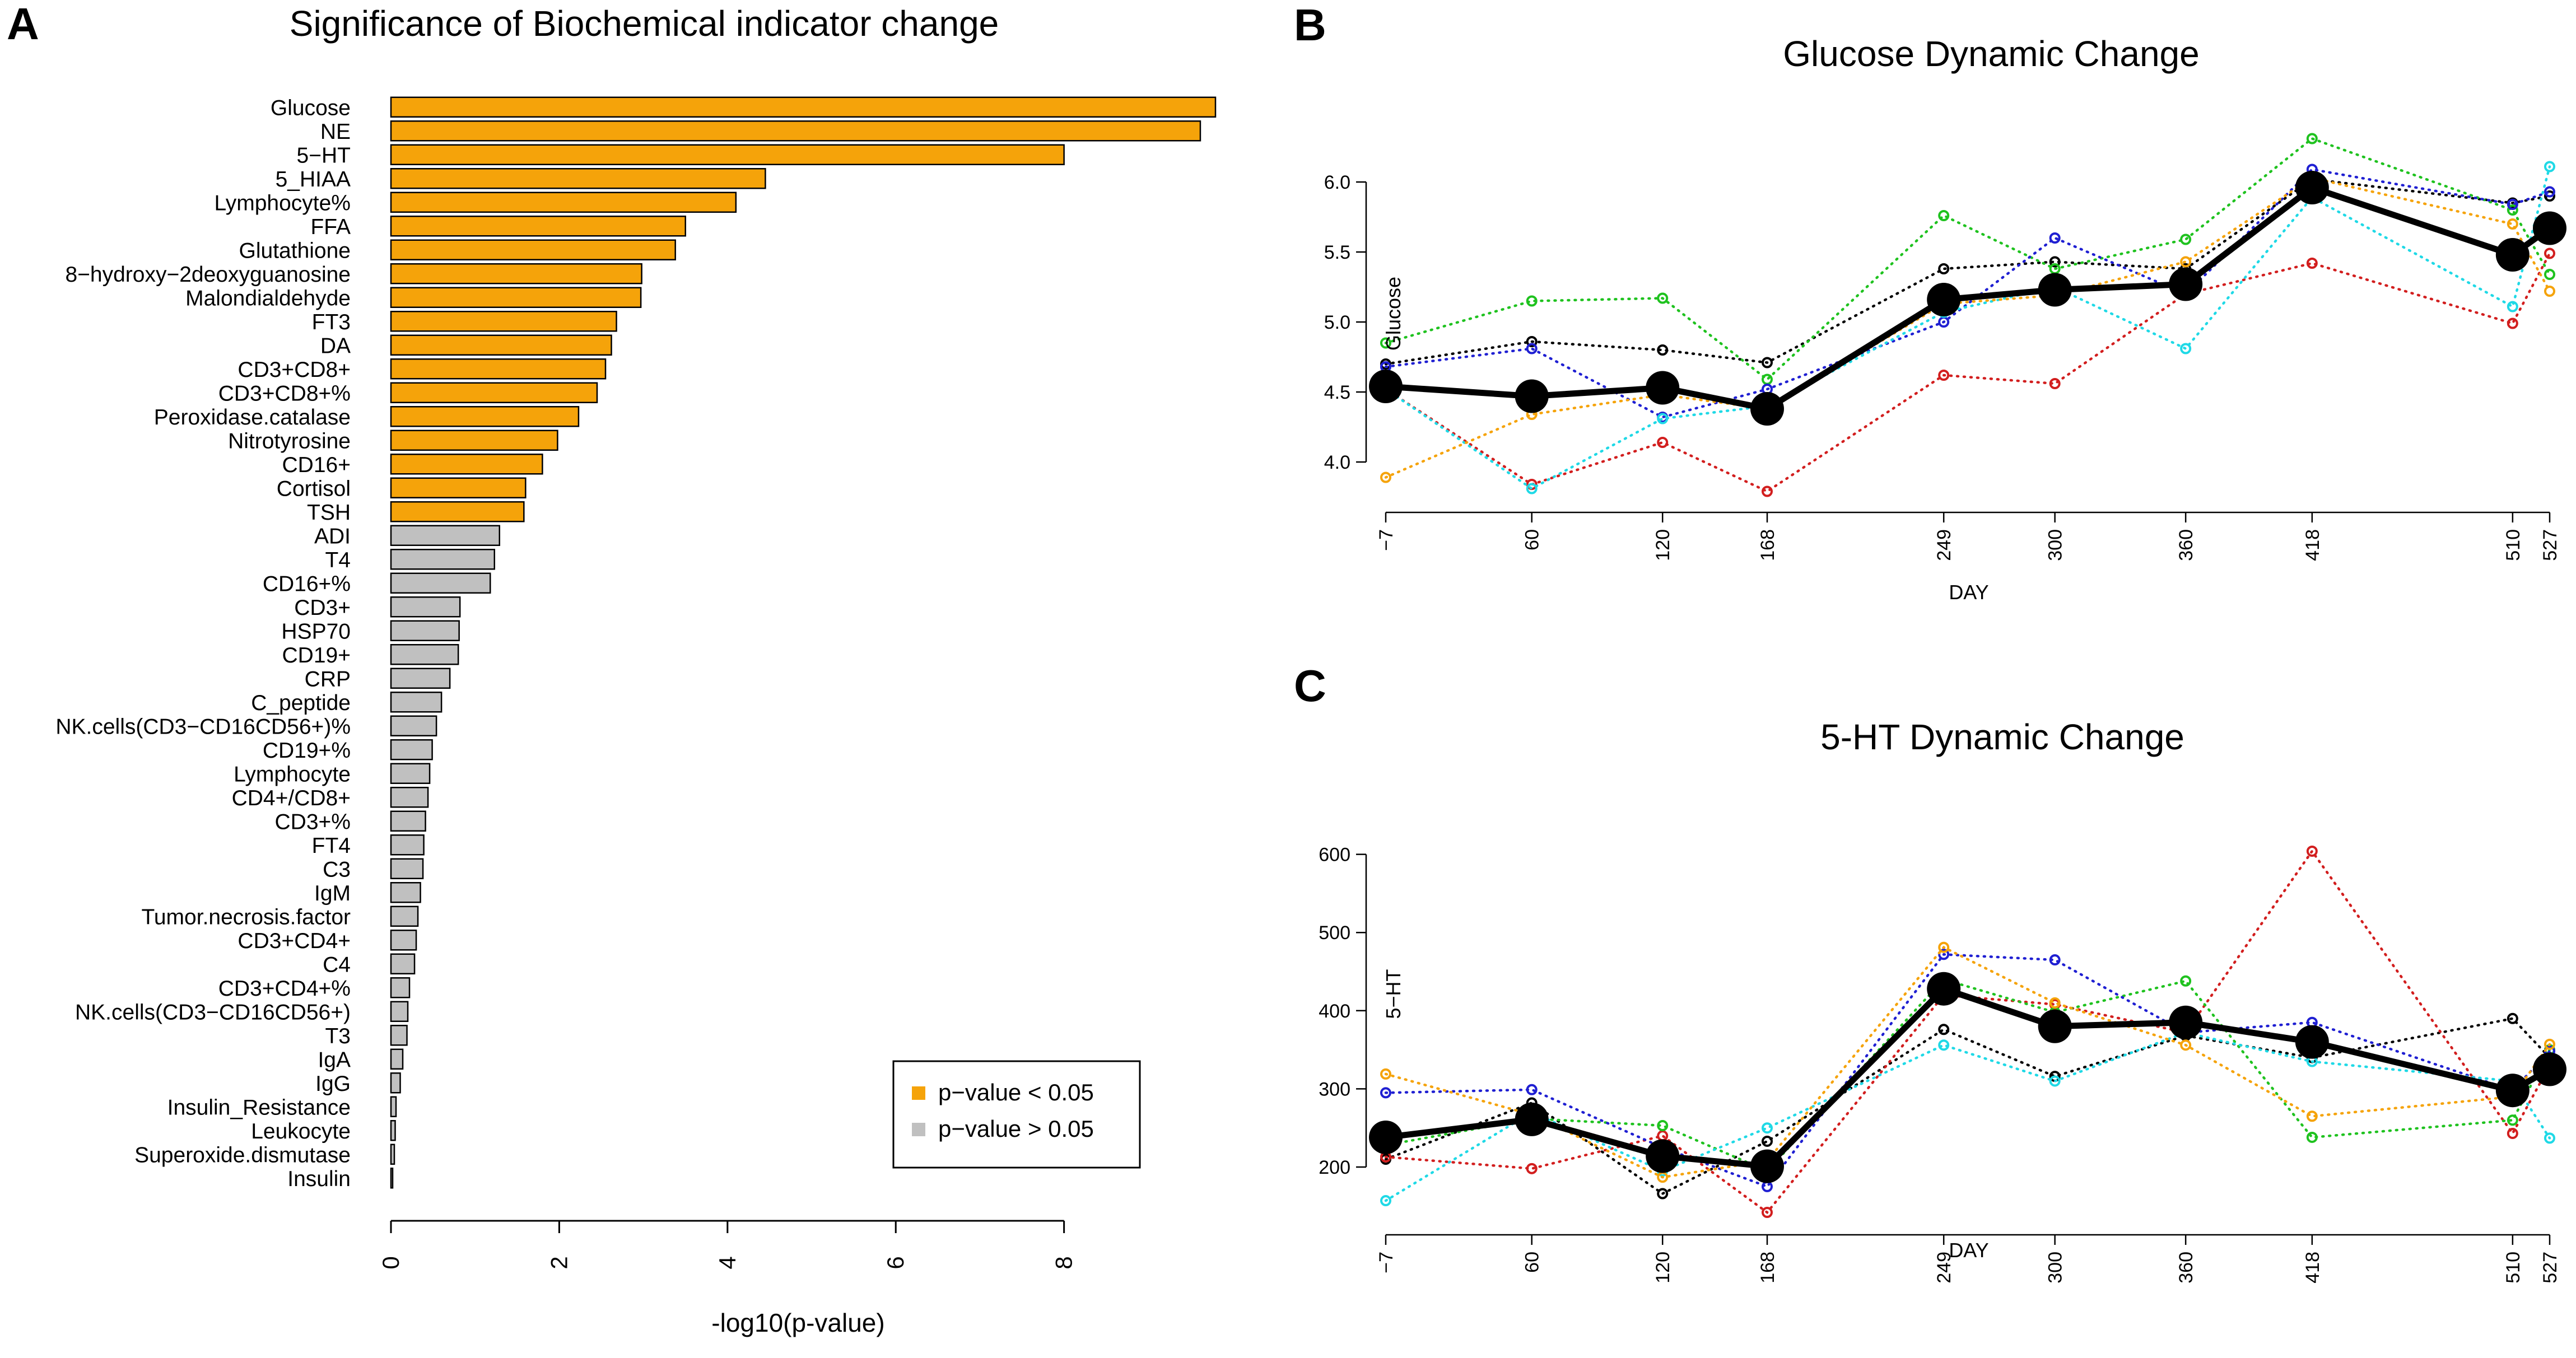  What do you see at coordinates (292, 774) in the screenshot?
I see `category-label: Lymphocyte` at bounding box center [292, 774].